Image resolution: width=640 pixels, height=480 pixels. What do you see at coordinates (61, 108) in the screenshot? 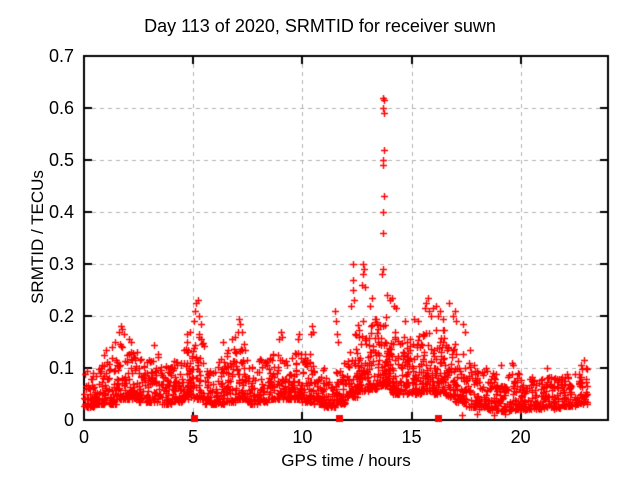
I see `y-tick-label: 0.6` at bounding box center [61, 108].